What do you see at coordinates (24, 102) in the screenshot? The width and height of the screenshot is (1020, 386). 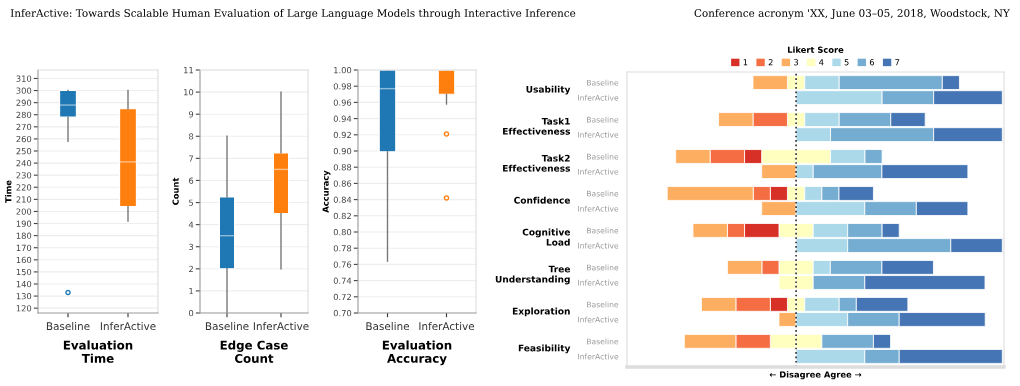 I see `y-tick-label: 290` at bounding box center [24, 102].